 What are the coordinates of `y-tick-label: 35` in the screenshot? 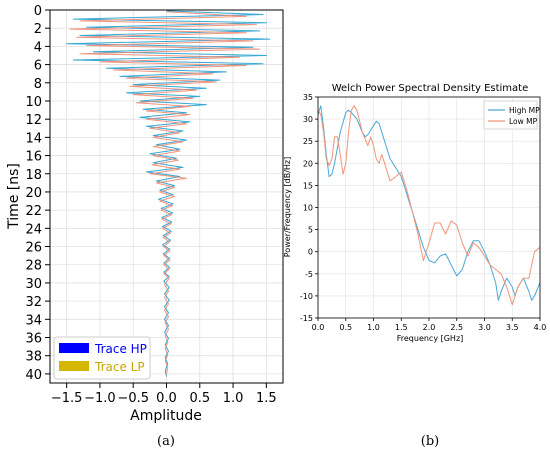 It's located at (308, 97).